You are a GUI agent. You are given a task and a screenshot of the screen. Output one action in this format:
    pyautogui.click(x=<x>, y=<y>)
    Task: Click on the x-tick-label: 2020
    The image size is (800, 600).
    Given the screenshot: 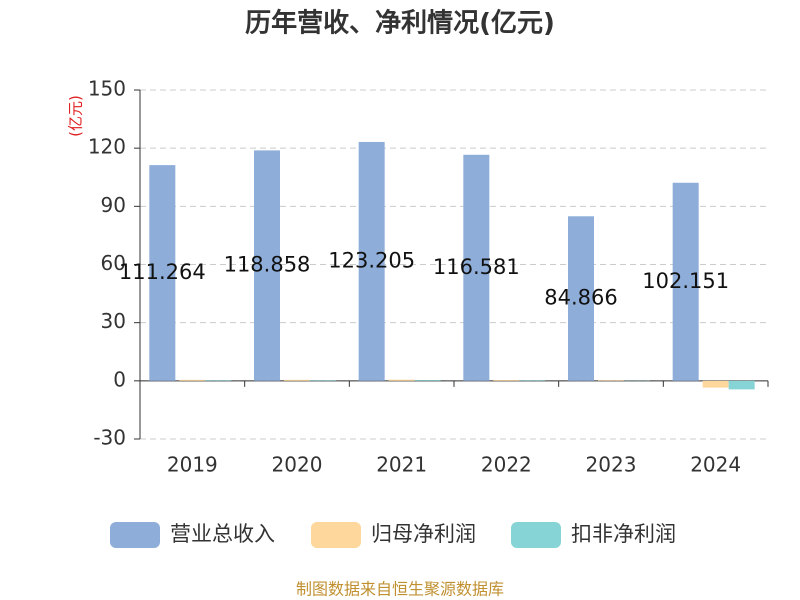 What is the action you would take?
    pyautogui.click(x=297, y=465)
    